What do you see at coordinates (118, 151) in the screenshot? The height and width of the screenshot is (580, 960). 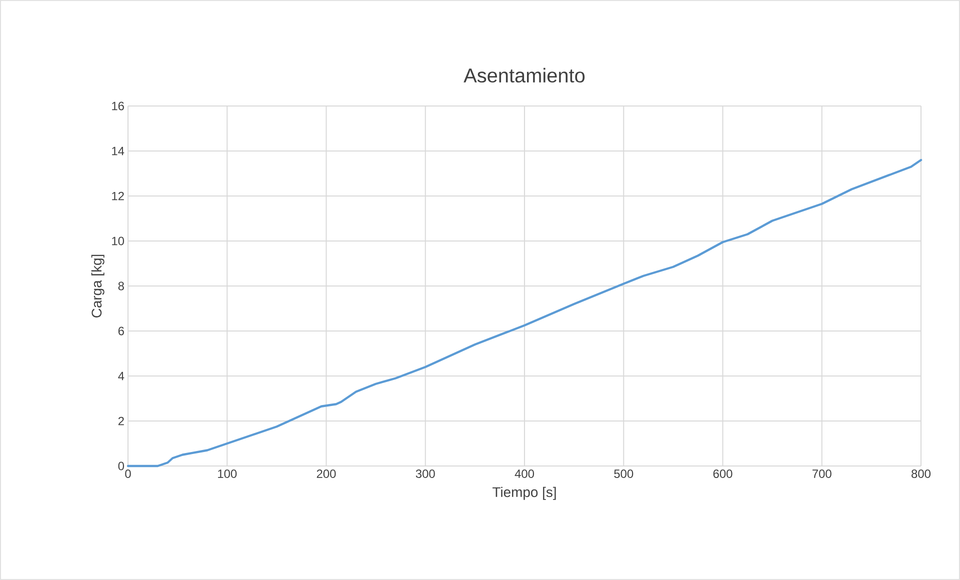 I see `y-tick-label: 14` at bounding box center [118, 151].